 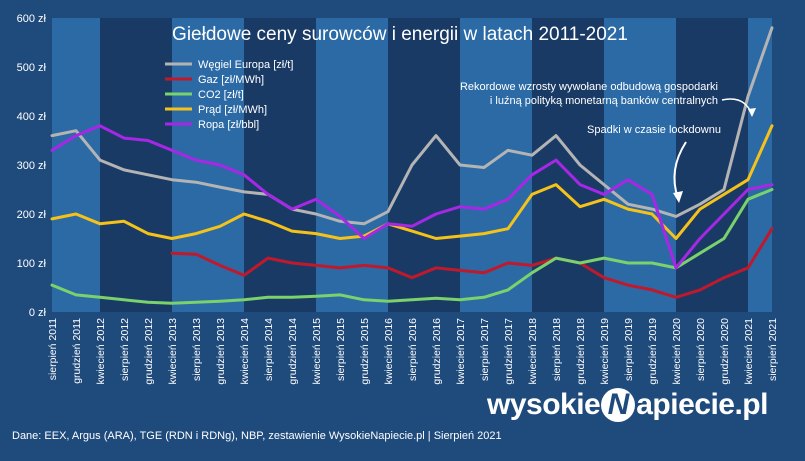 What do you see at coordinates (629, 349) in the screenshot?
I see `x-tick-label: sierpień 2019` at bounding box center [629, 349].